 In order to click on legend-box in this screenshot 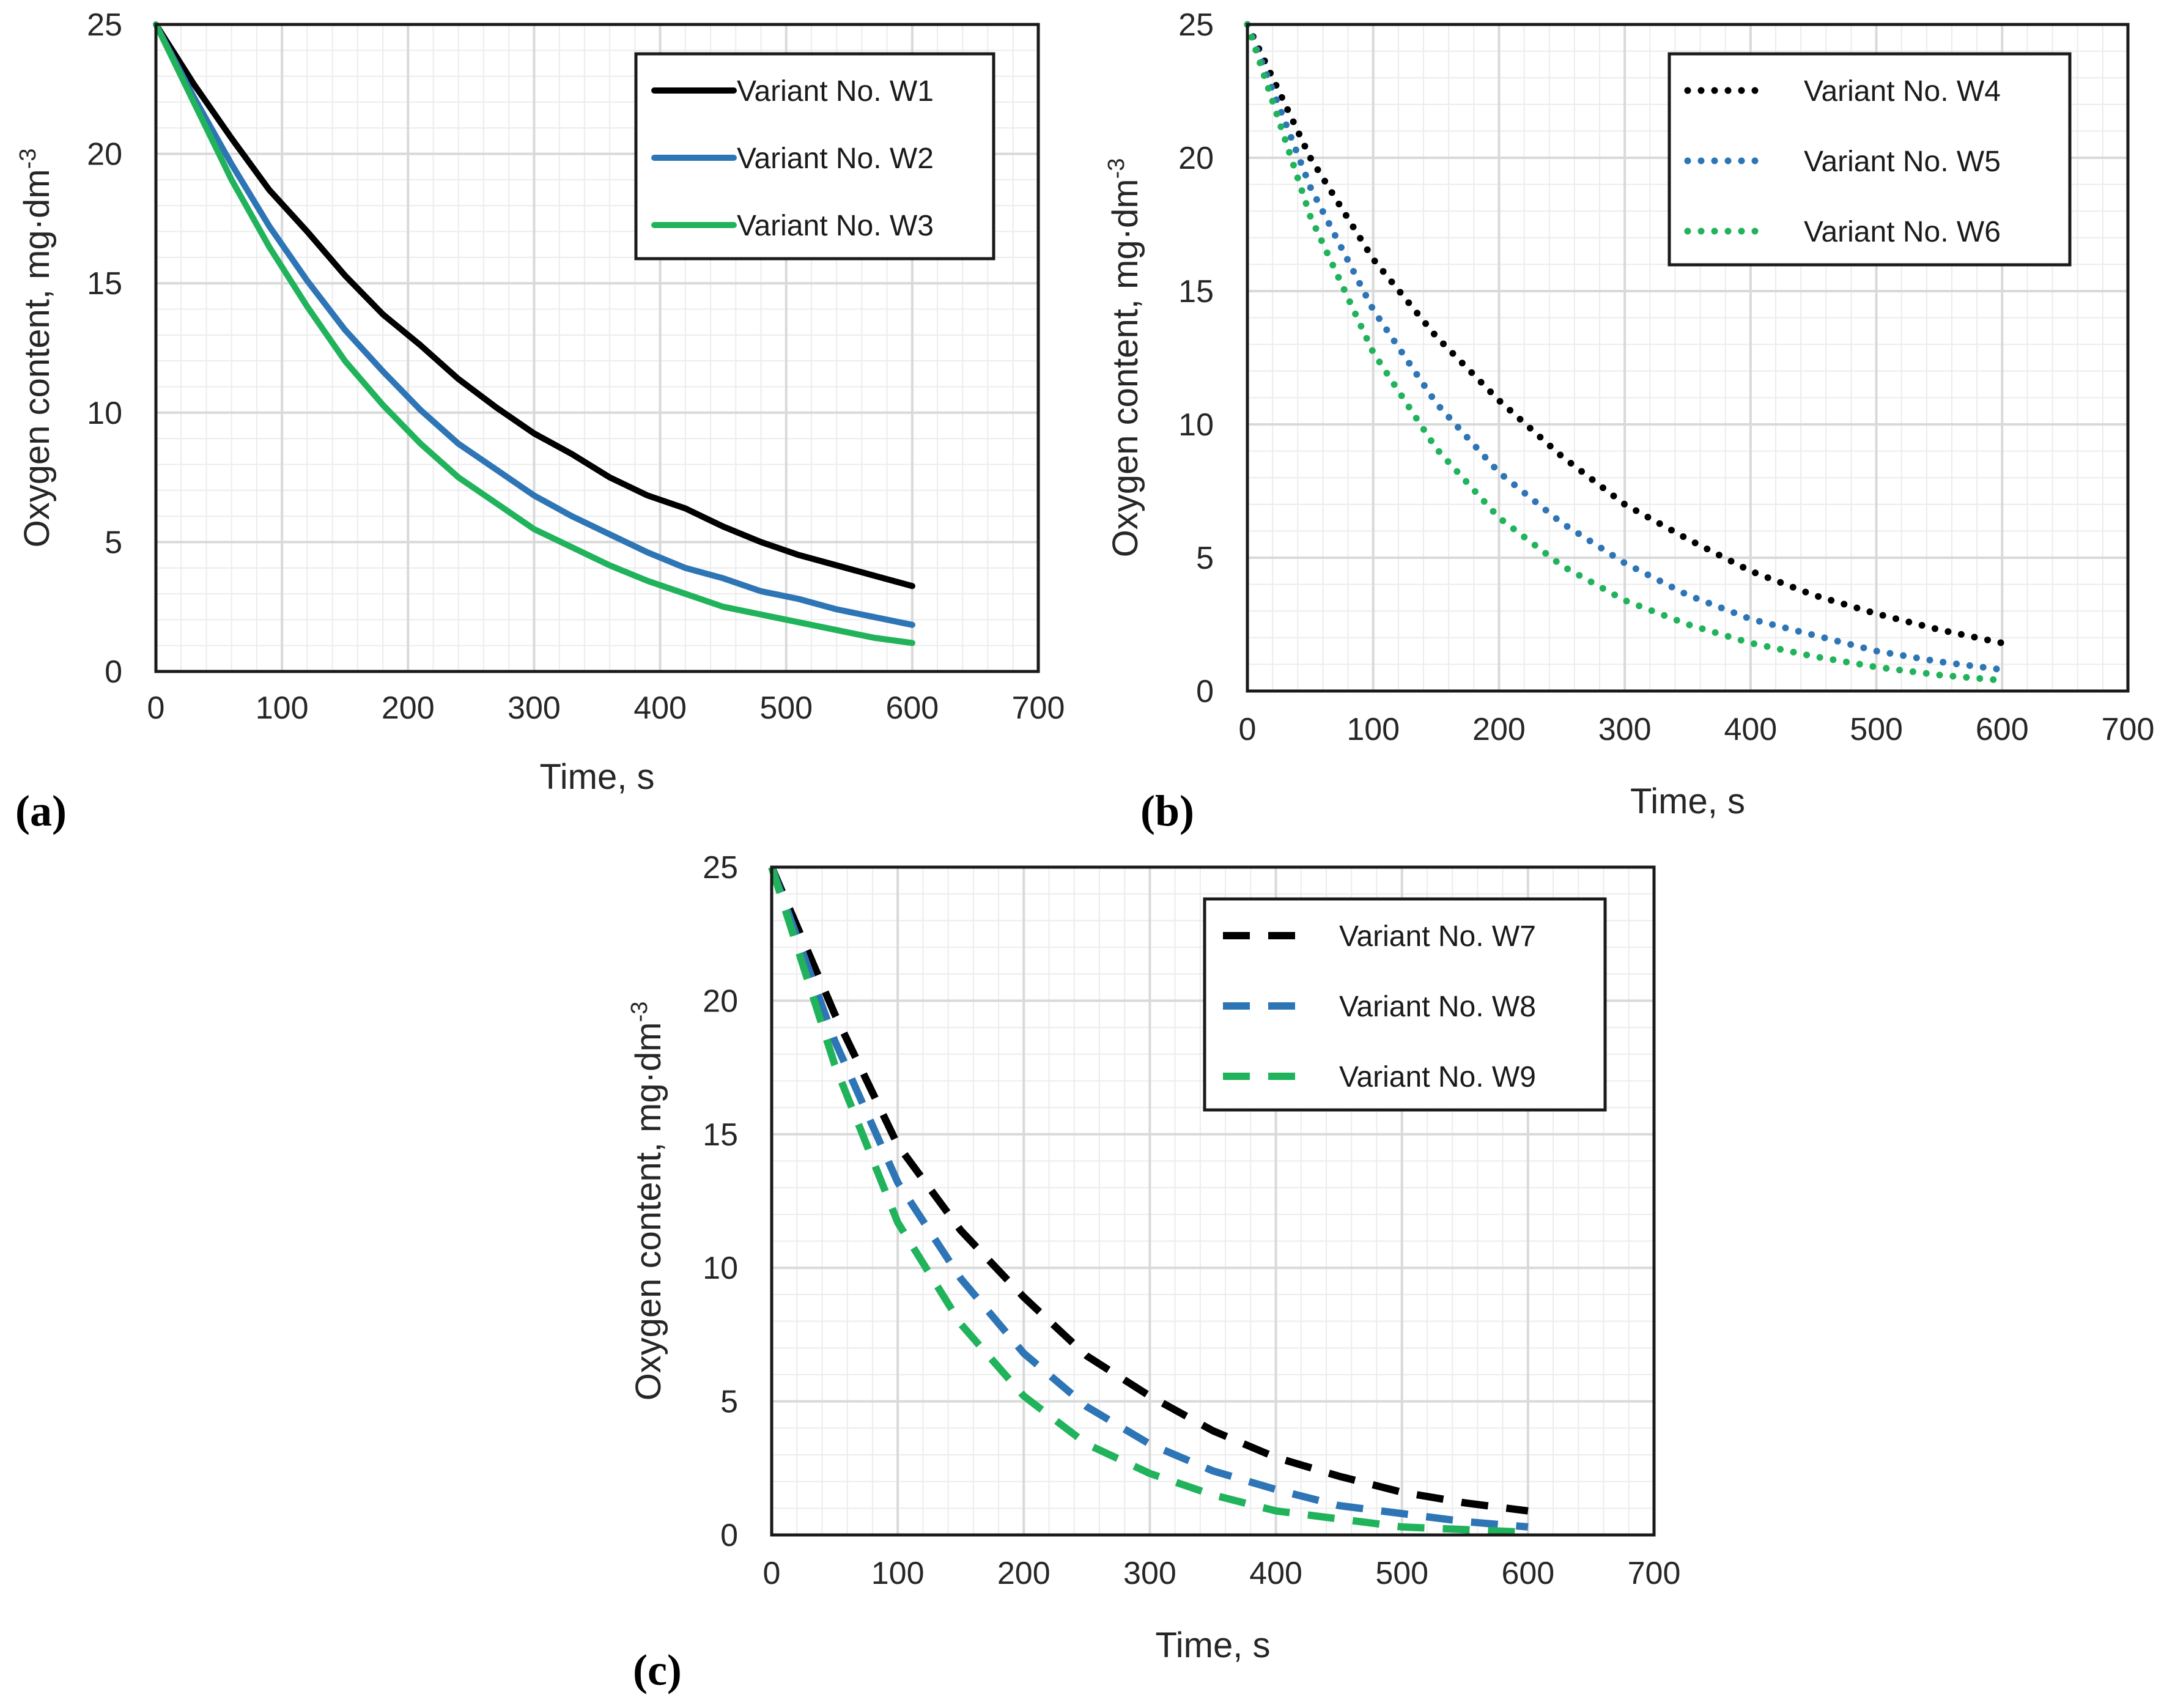, I will do `click(1869, 159)`.